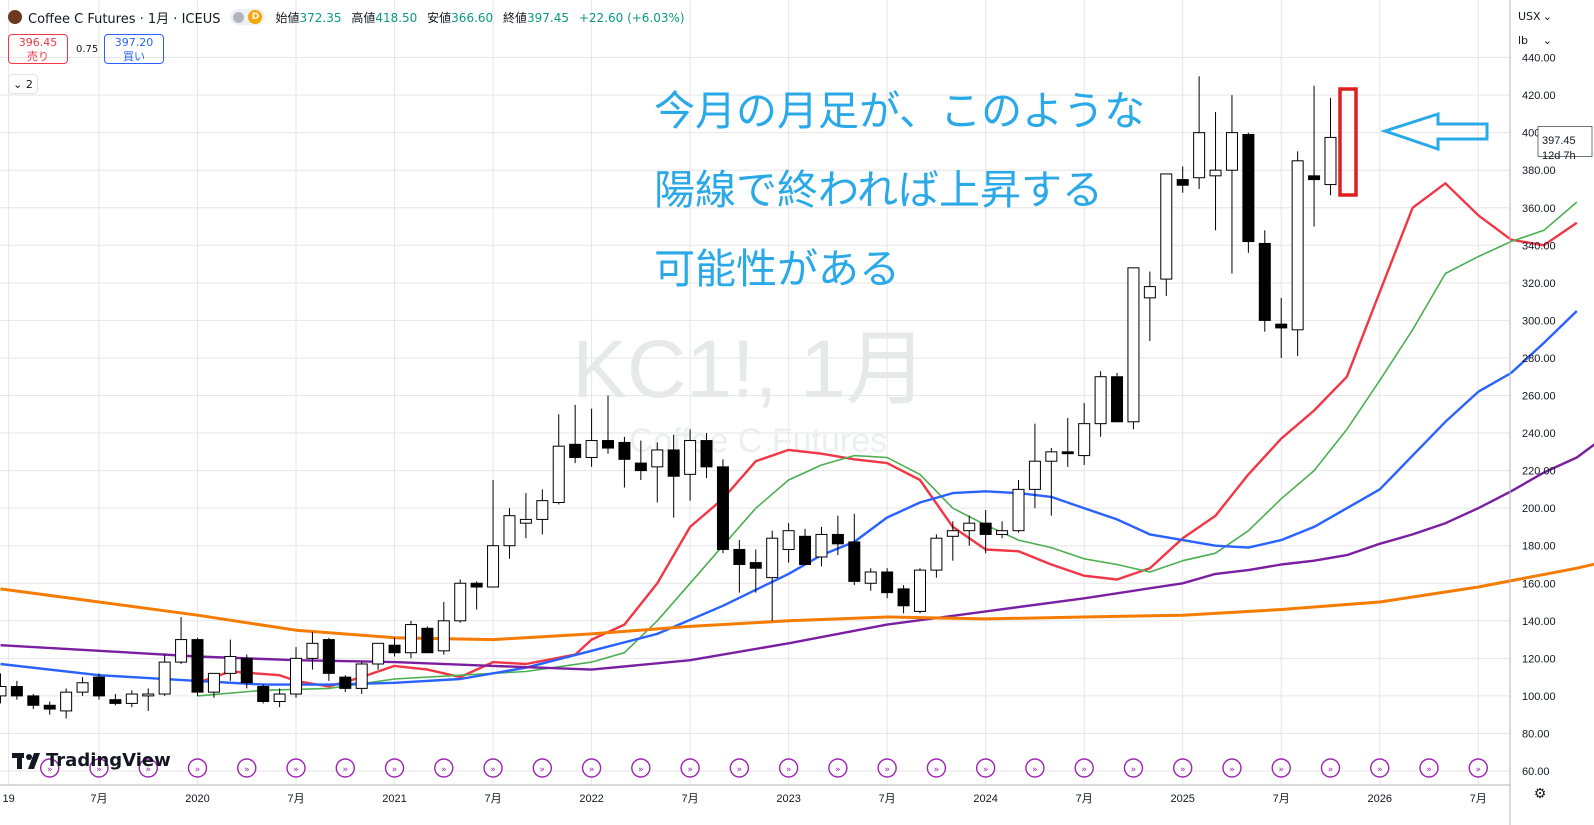  I want to click on last-price-label: 397.45 12d 7h, so click(1565, 144).